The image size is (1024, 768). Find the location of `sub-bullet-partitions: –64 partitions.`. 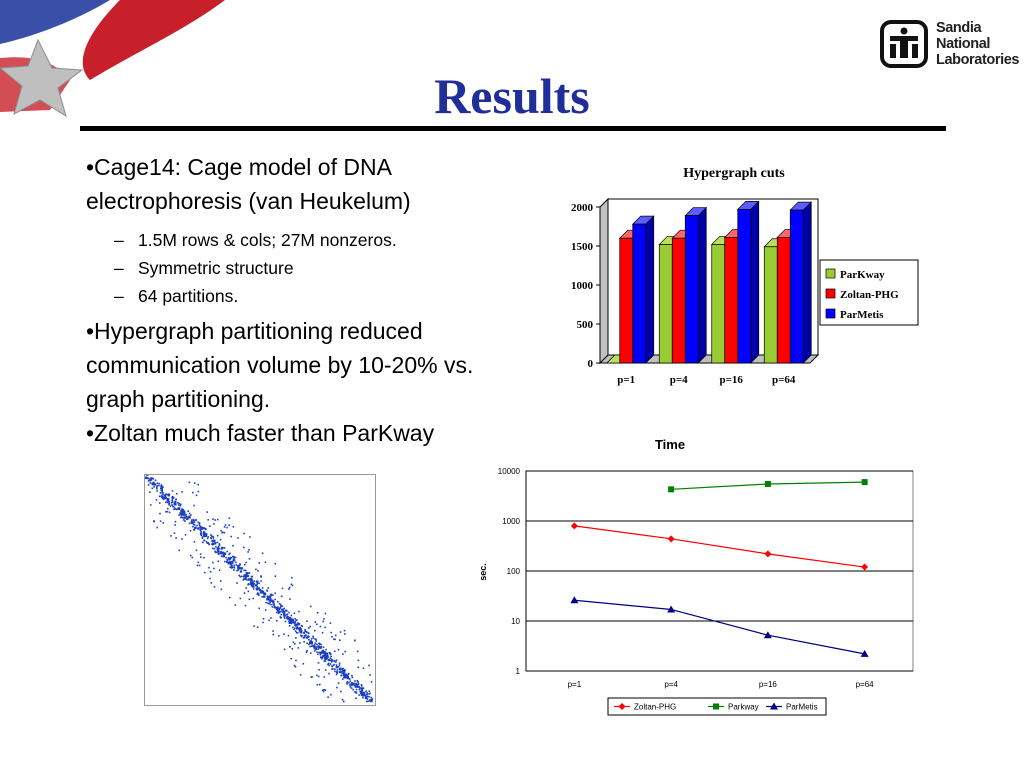

sub-bullet-partitions: –64 partitions. is located at coordinates (310, 296).